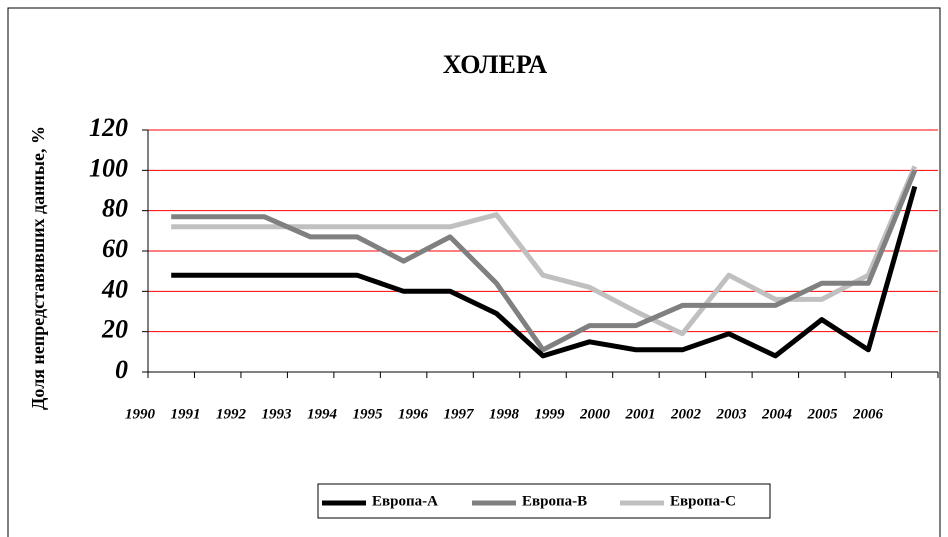 This screenshot has width=948, height=537. I want to click on x-tick-label: 2001, so click(640, 414).